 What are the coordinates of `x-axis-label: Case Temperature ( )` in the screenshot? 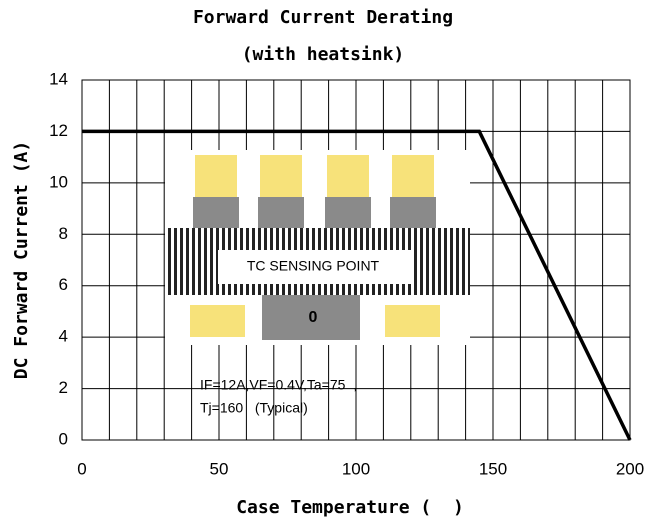 It's located at (350, 507).